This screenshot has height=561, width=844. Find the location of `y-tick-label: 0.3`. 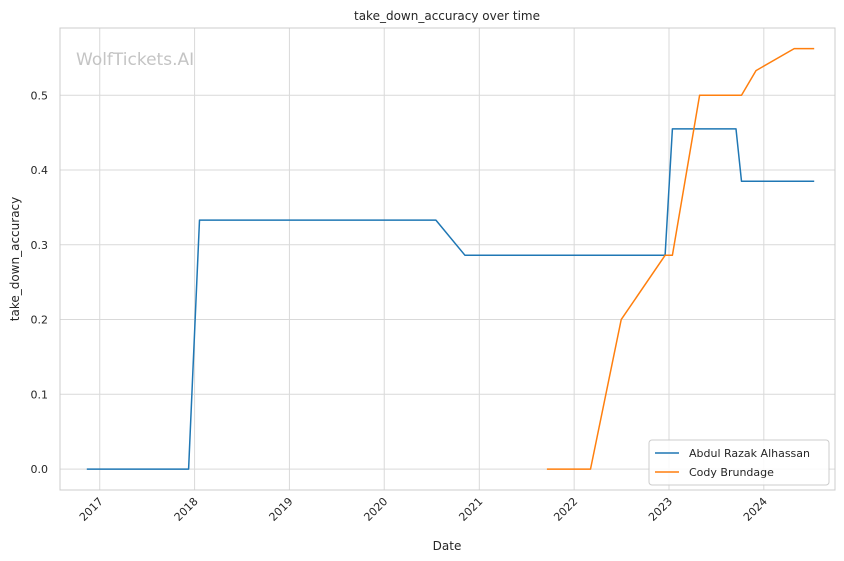

y-tick-label: 0.3 is located at coordinates (40, 245).